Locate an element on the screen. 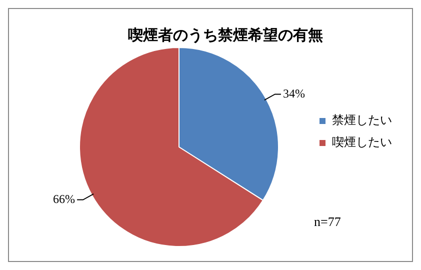  data-label: 34% is located at coordinates (293, 93).